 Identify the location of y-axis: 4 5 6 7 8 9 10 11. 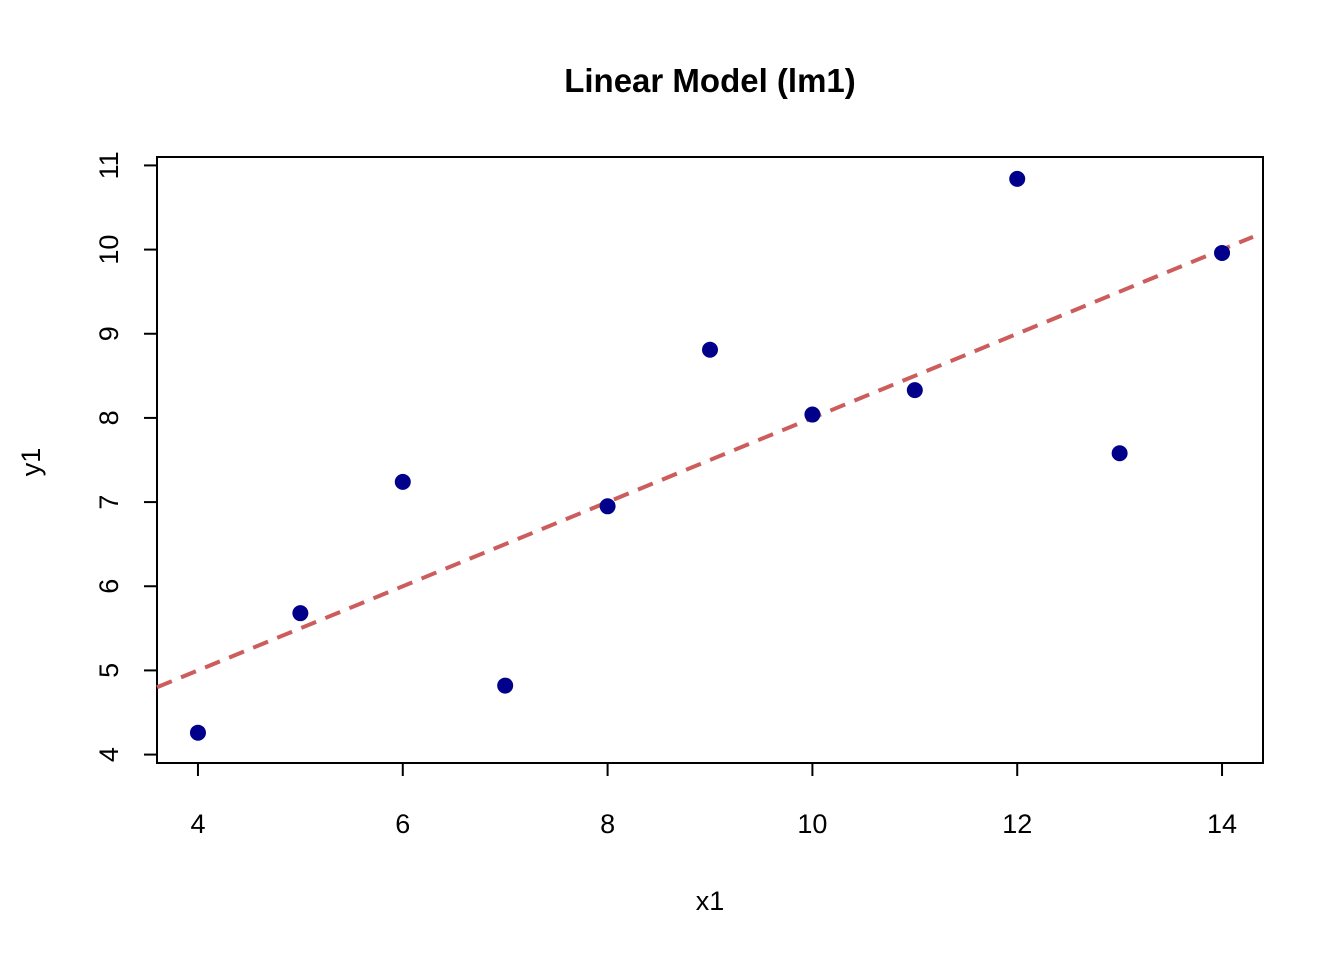
(126, 456).